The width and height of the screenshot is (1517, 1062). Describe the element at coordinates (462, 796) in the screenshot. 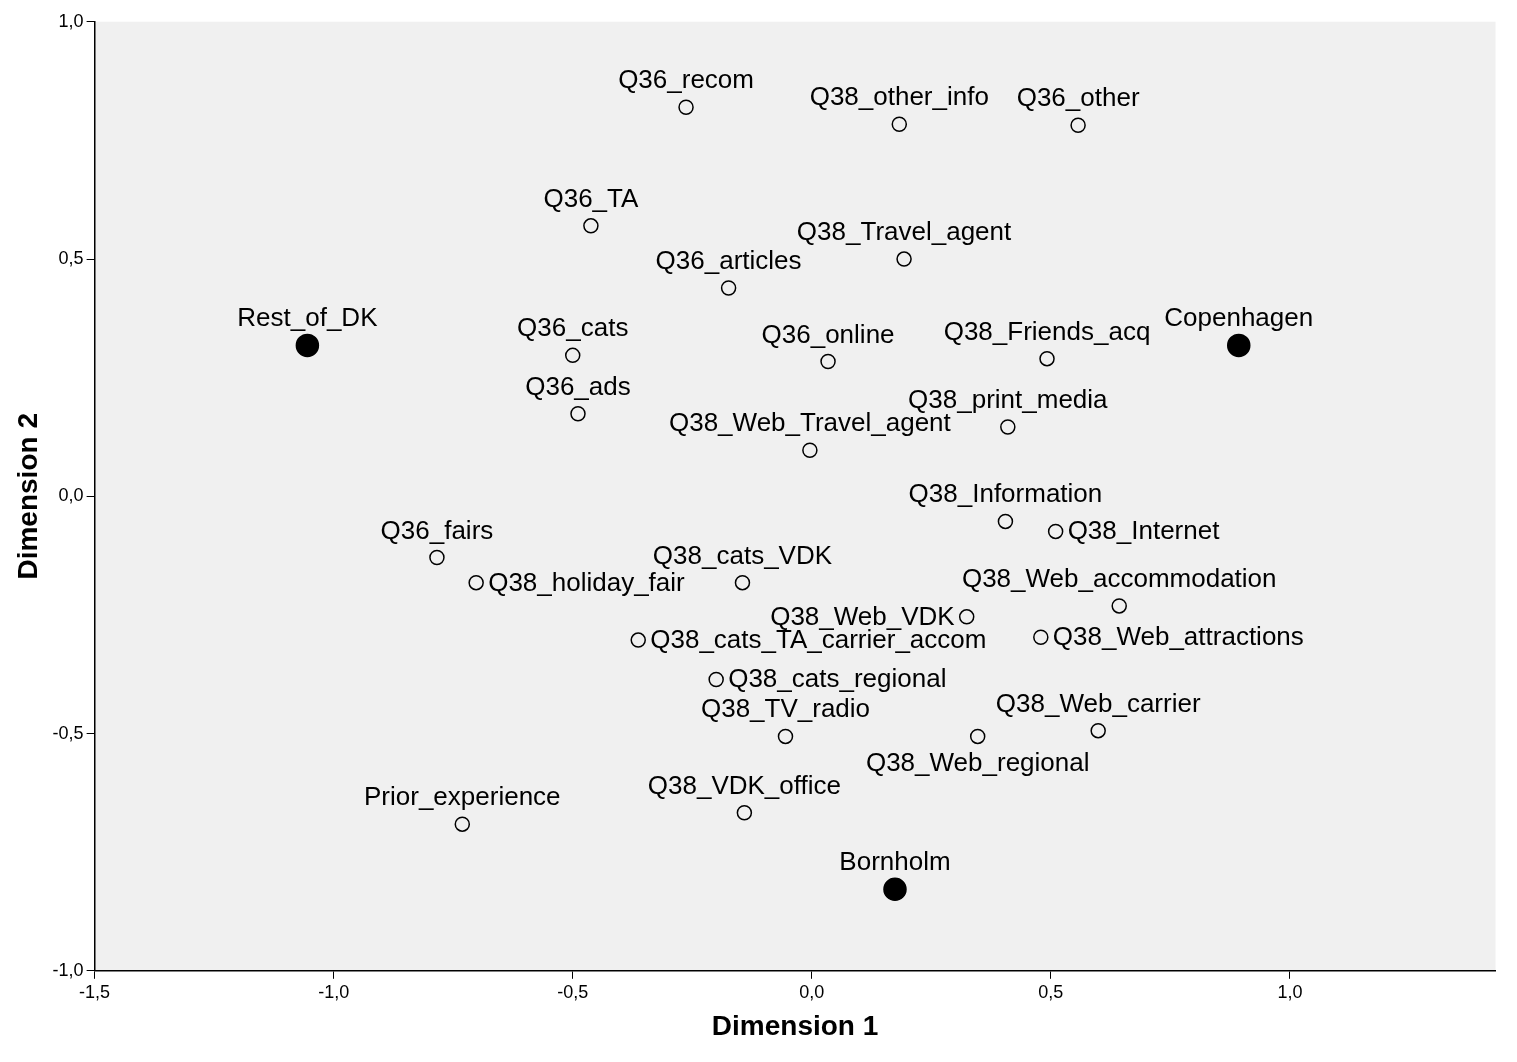

I see `annotation: Prior_experience` at that location.